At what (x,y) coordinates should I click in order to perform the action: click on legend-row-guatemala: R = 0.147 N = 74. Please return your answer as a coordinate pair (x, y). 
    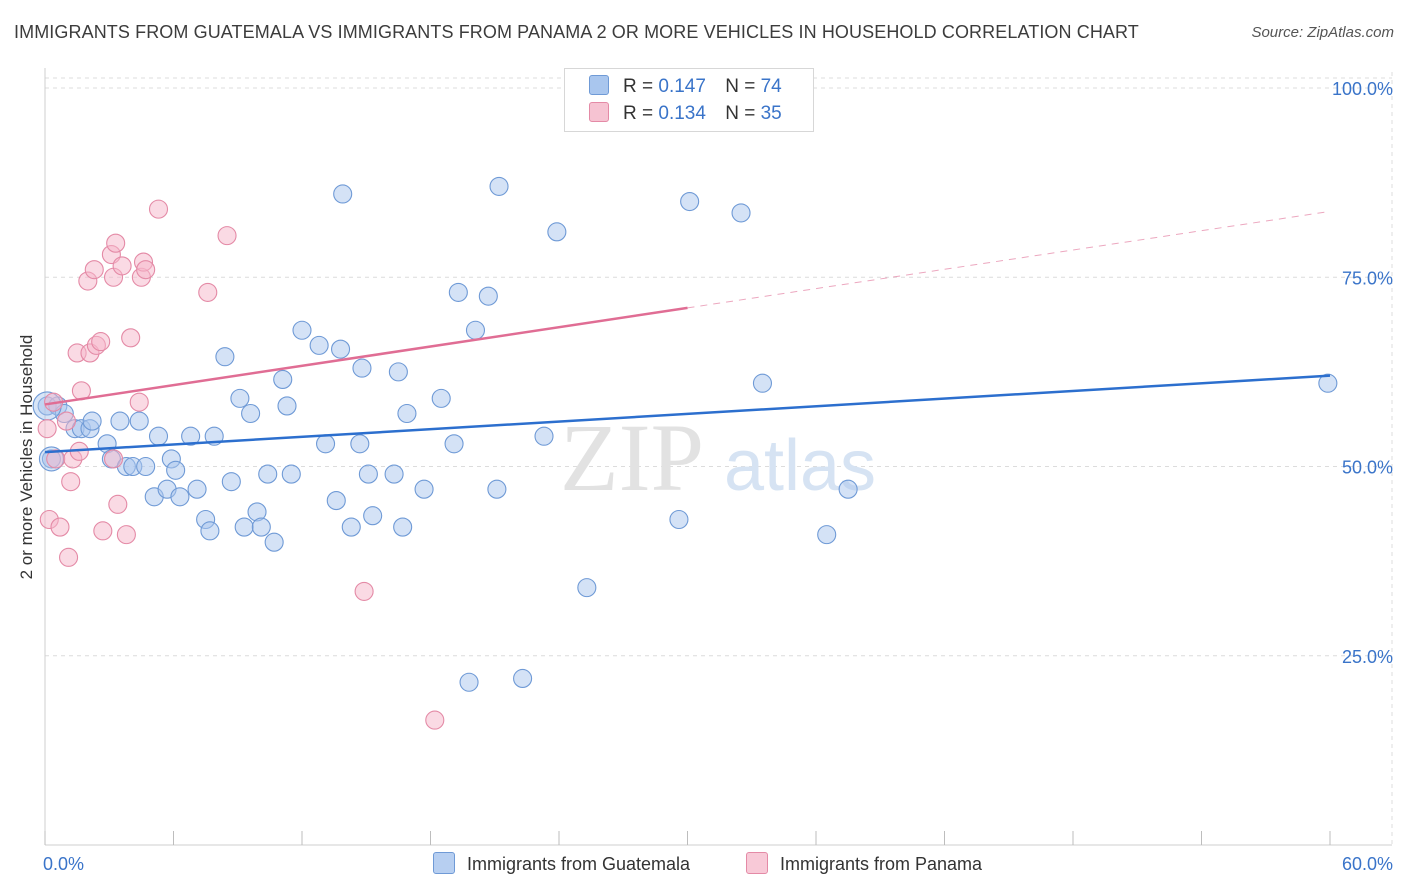
    Looking at the image, I should click on (685, 88).